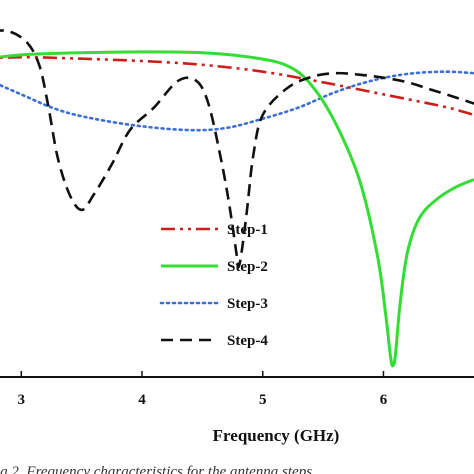 Image resolution: width=474 pixels, height=474 pixels. Describe the element at coordinates (247, 341) in the screenshot. I see `legend-label-step-4: Step-4` at that location.